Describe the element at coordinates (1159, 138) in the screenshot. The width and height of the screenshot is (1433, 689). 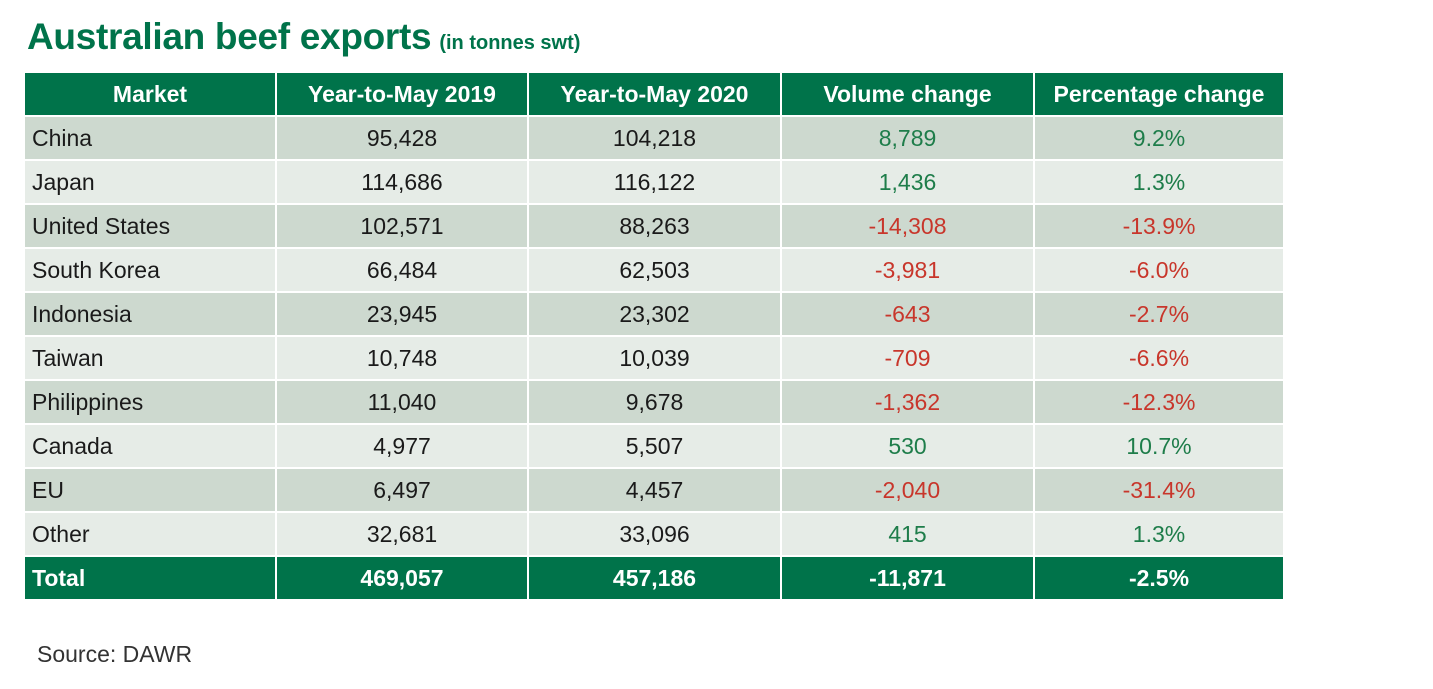
I see `cell-percentage-change: 9.2%` at that location.